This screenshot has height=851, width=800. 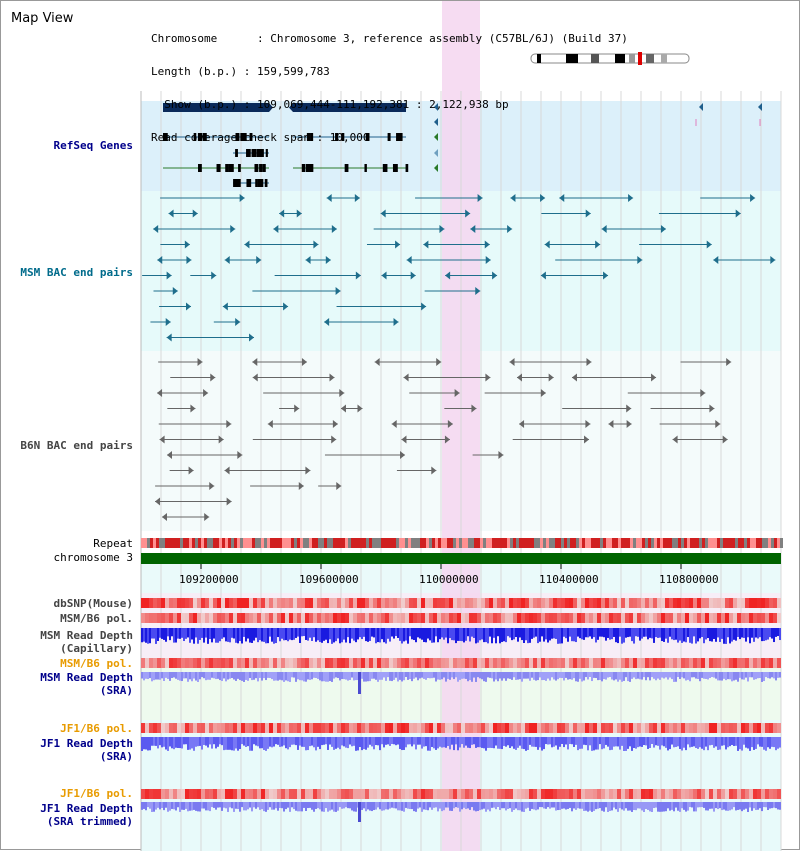 I want to click on track-label-msm-bac: MSM BAC end pairs, so click(x=76, y=272).